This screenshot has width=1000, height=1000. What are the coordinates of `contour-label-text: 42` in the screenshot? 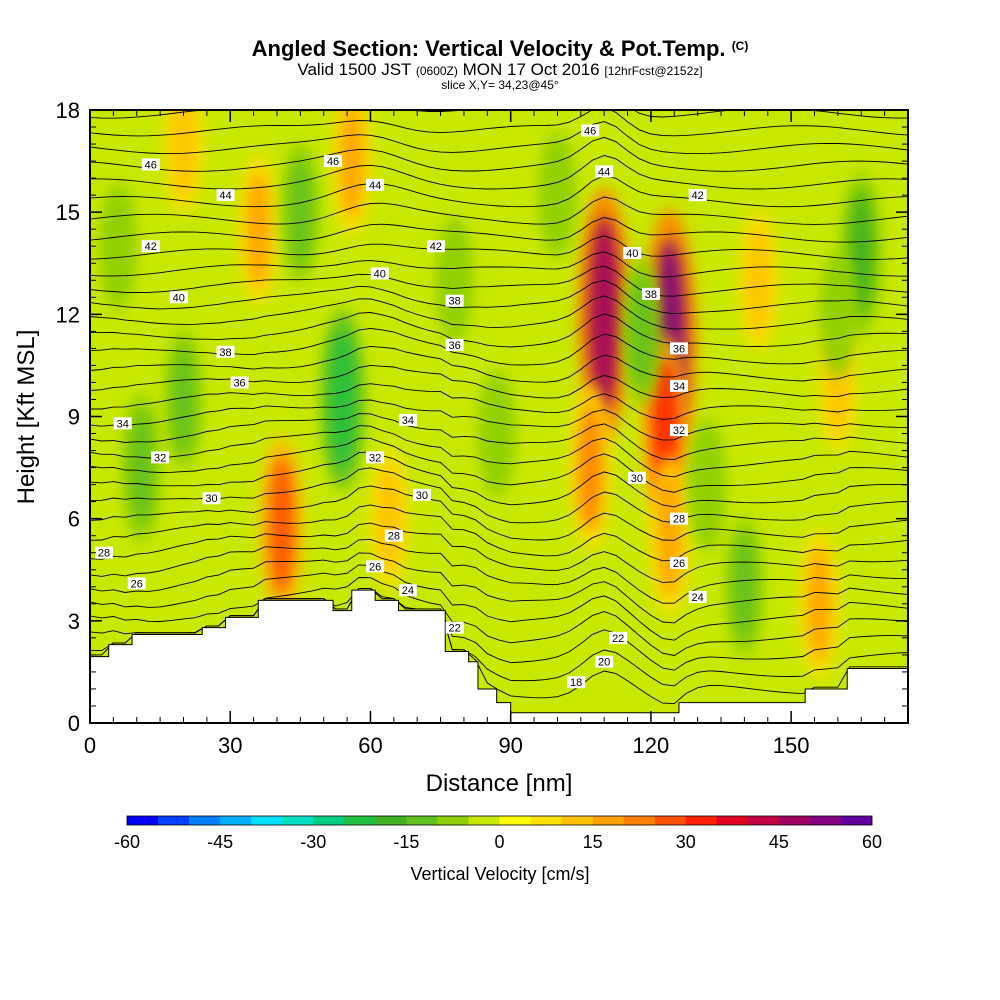 It's located at (151, 247).